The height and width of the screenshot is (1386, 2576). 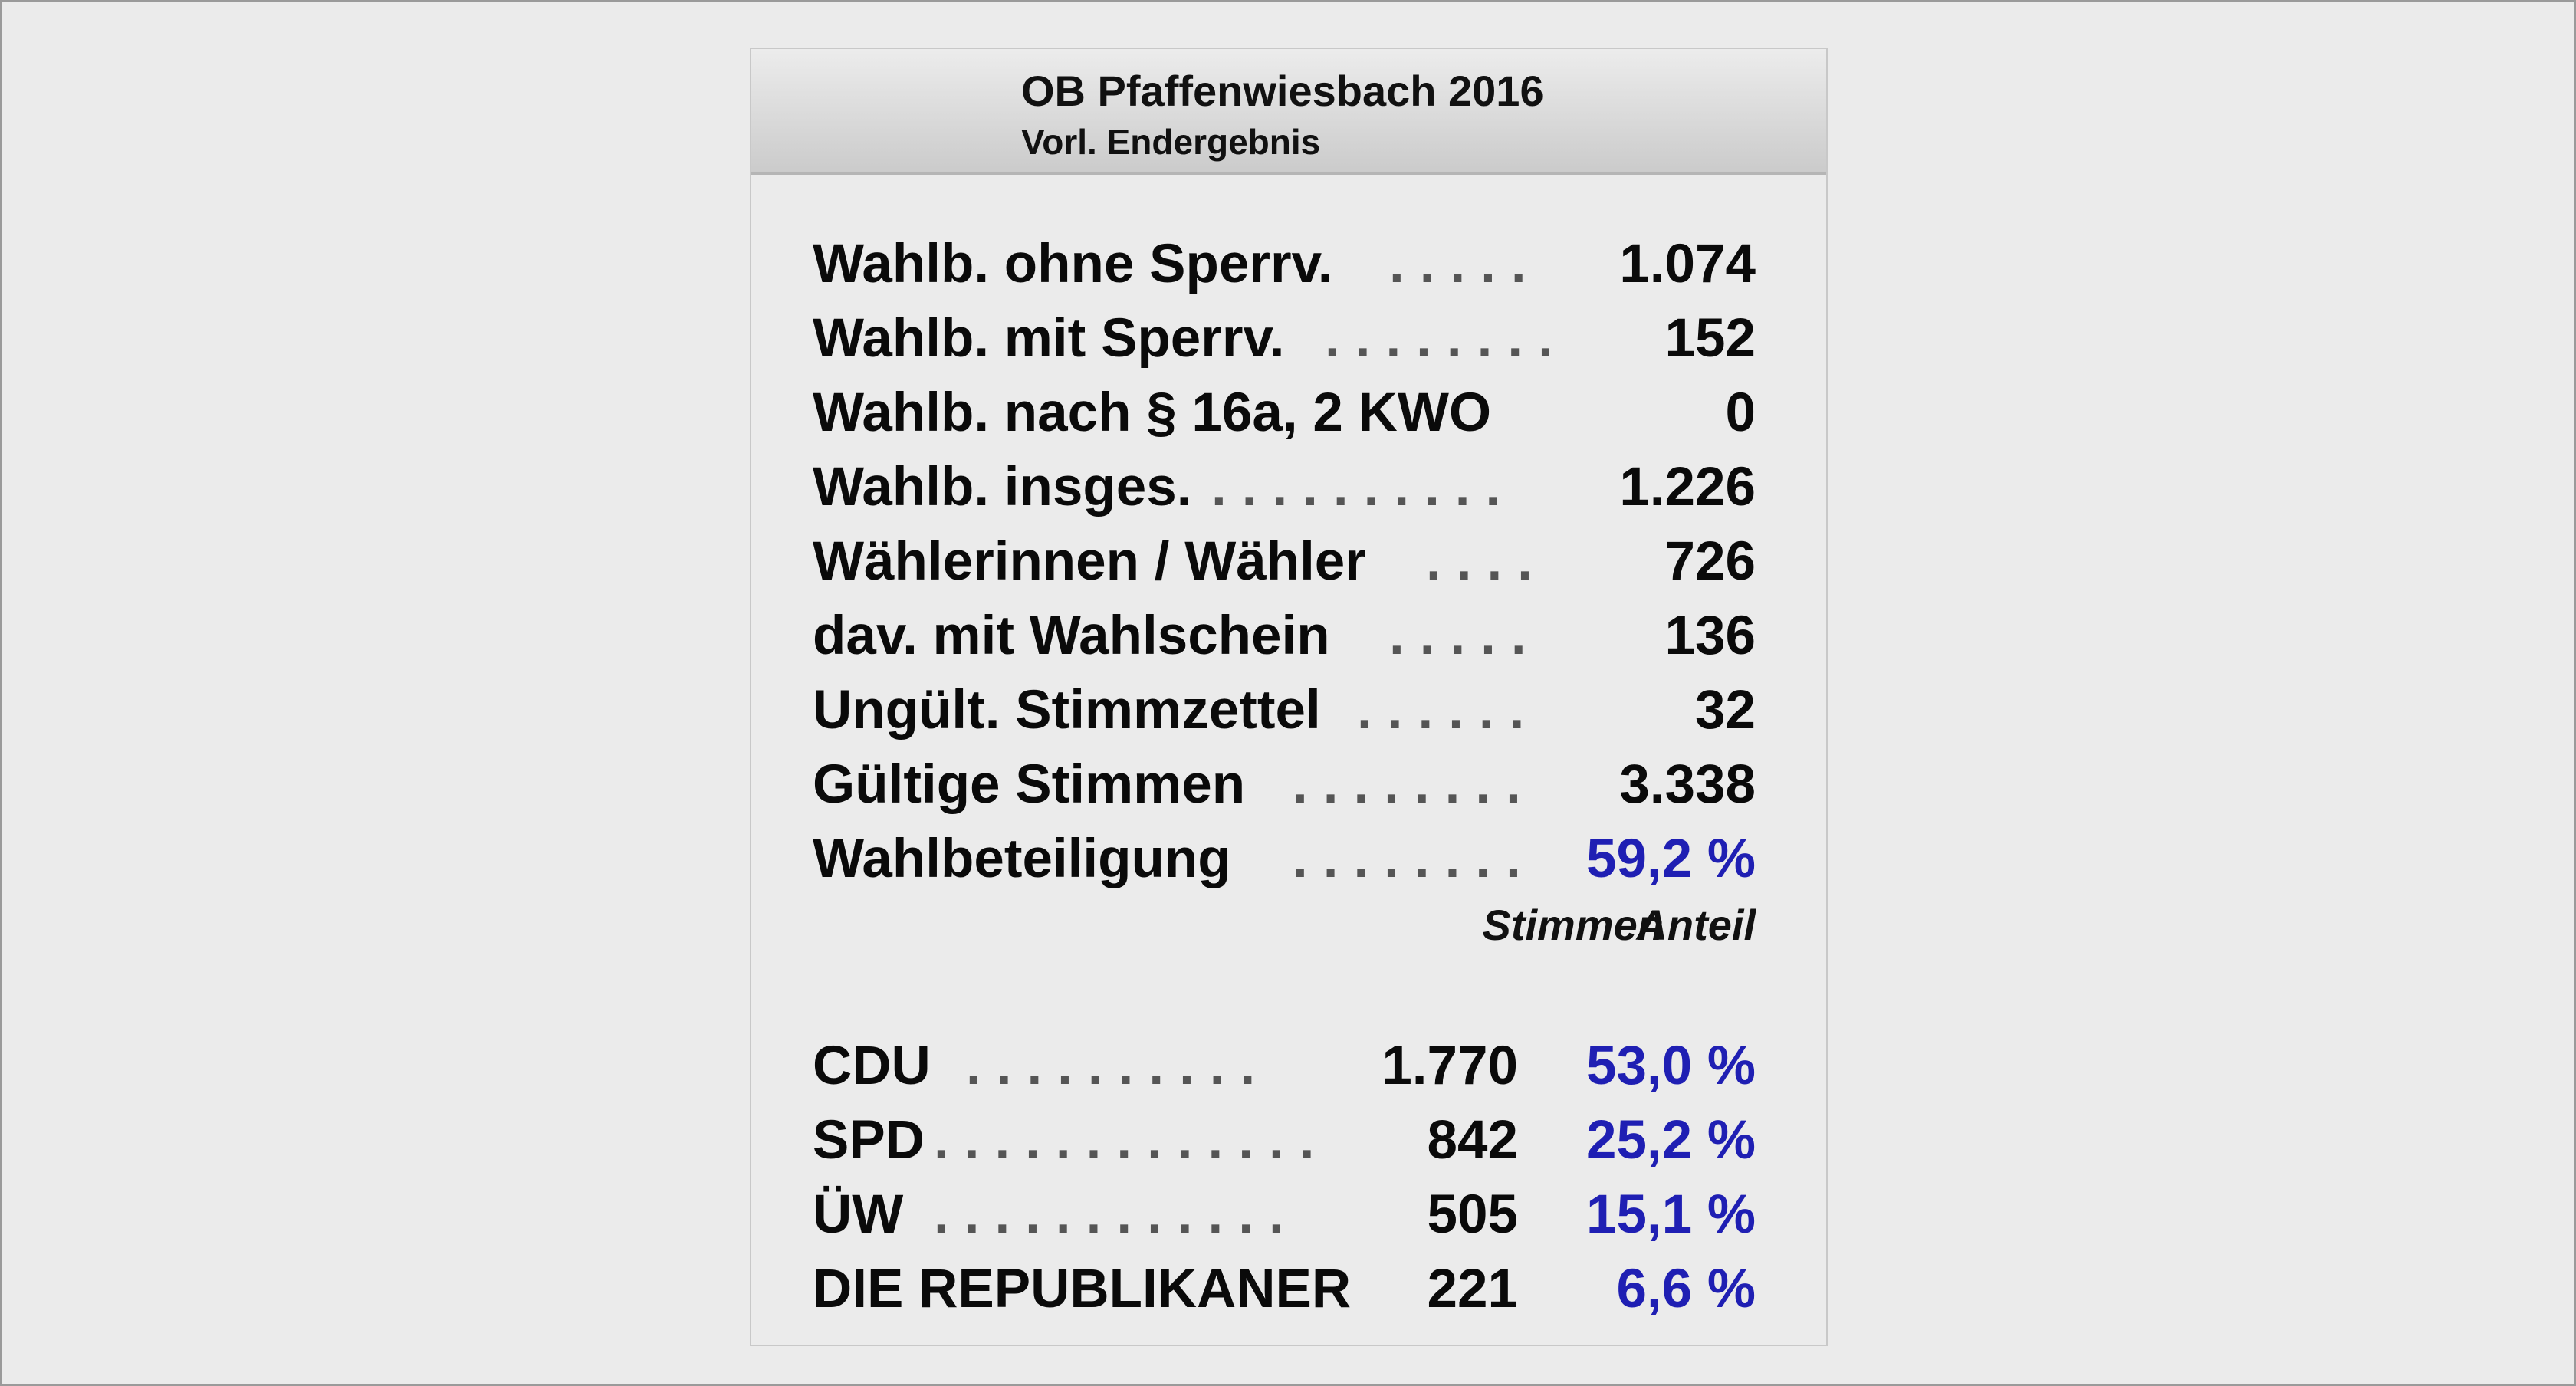 What do you see at coordinates (1741, 413) in the screenshot?
I see `summary-value: 0` at bounding box center [1741, 413].